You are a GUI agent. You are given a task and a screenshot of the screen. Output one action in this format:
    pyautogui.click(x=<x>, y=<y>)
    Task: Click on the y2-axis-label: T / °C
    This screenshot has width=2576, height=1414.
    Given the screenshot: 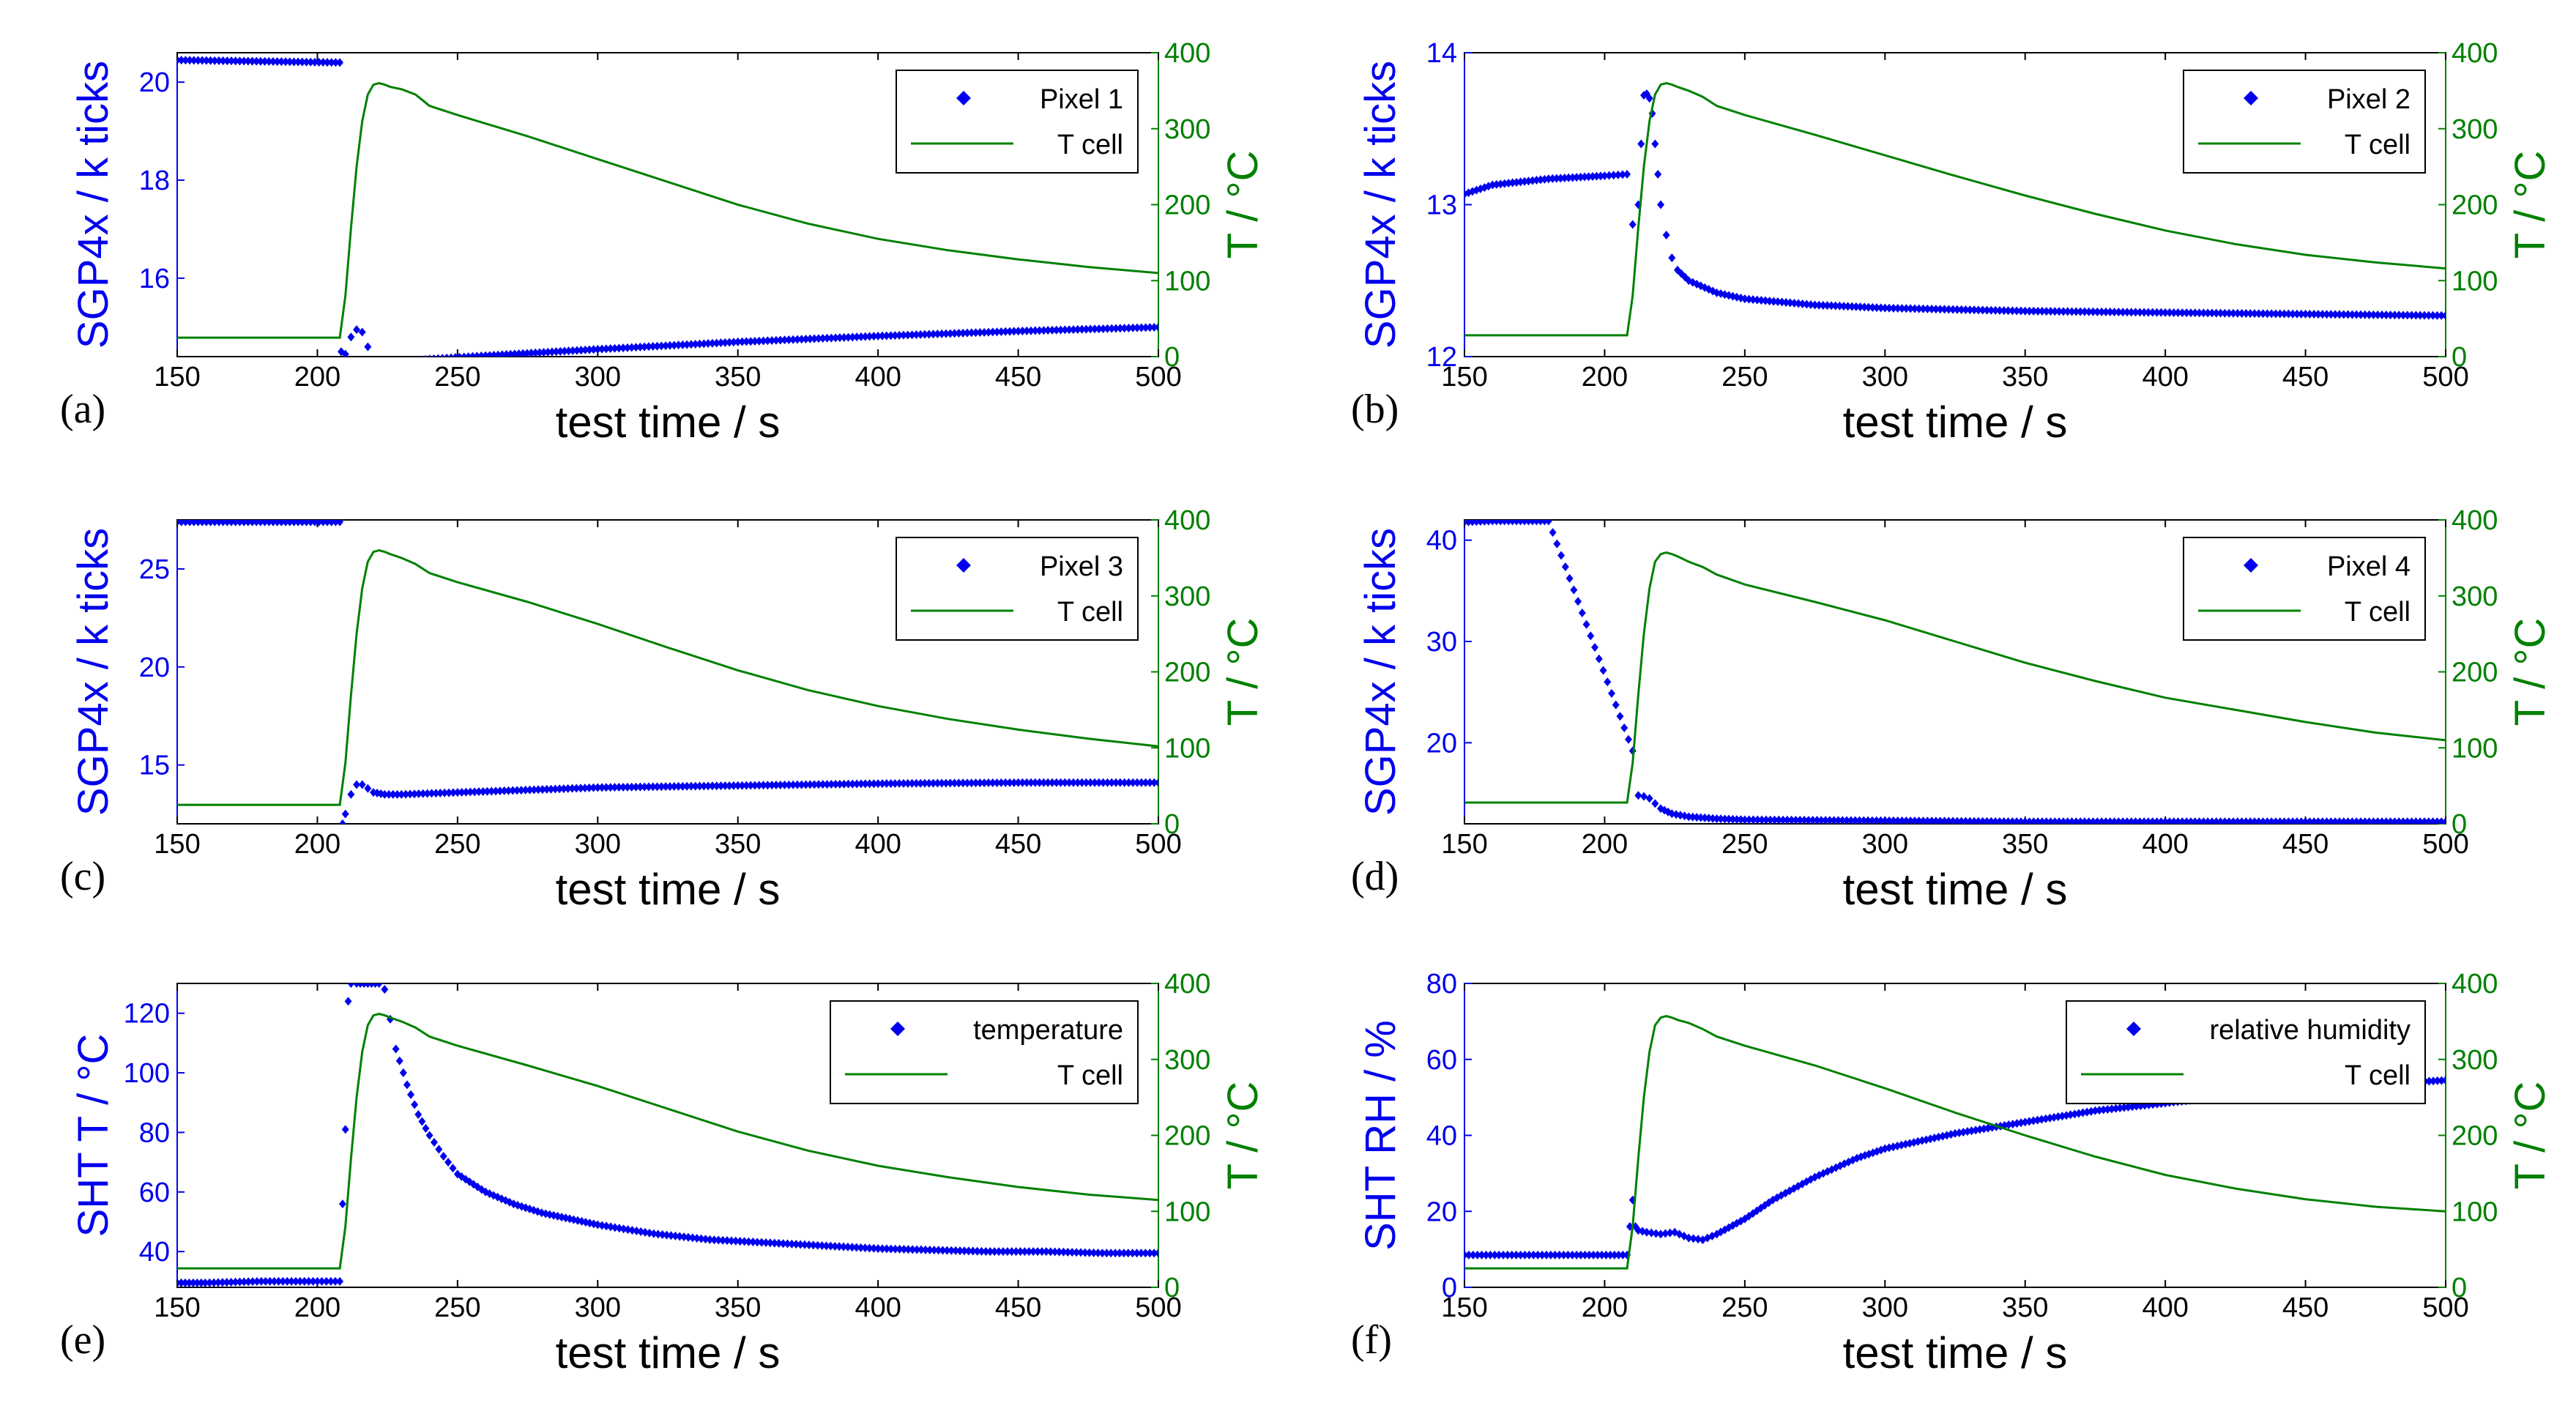 What is the action you would take?
    pyautogui.click(x=2530, y=205)
    